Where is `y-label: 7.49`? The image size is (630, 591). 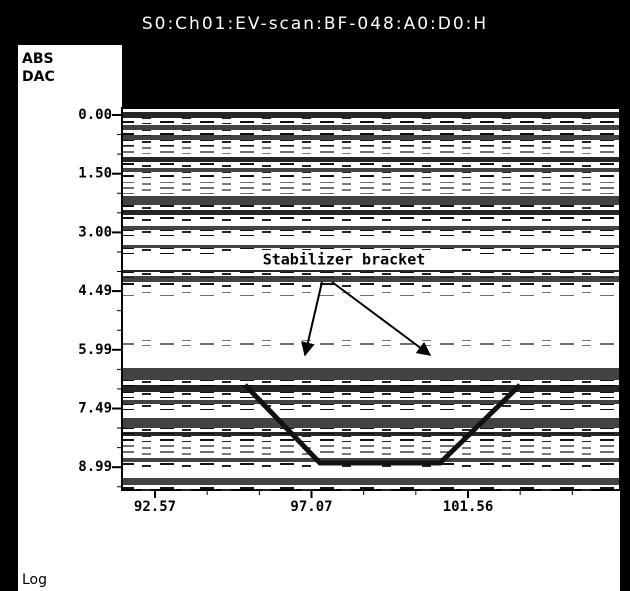
y-label: 7.49 is located at coordinates (95, 409).